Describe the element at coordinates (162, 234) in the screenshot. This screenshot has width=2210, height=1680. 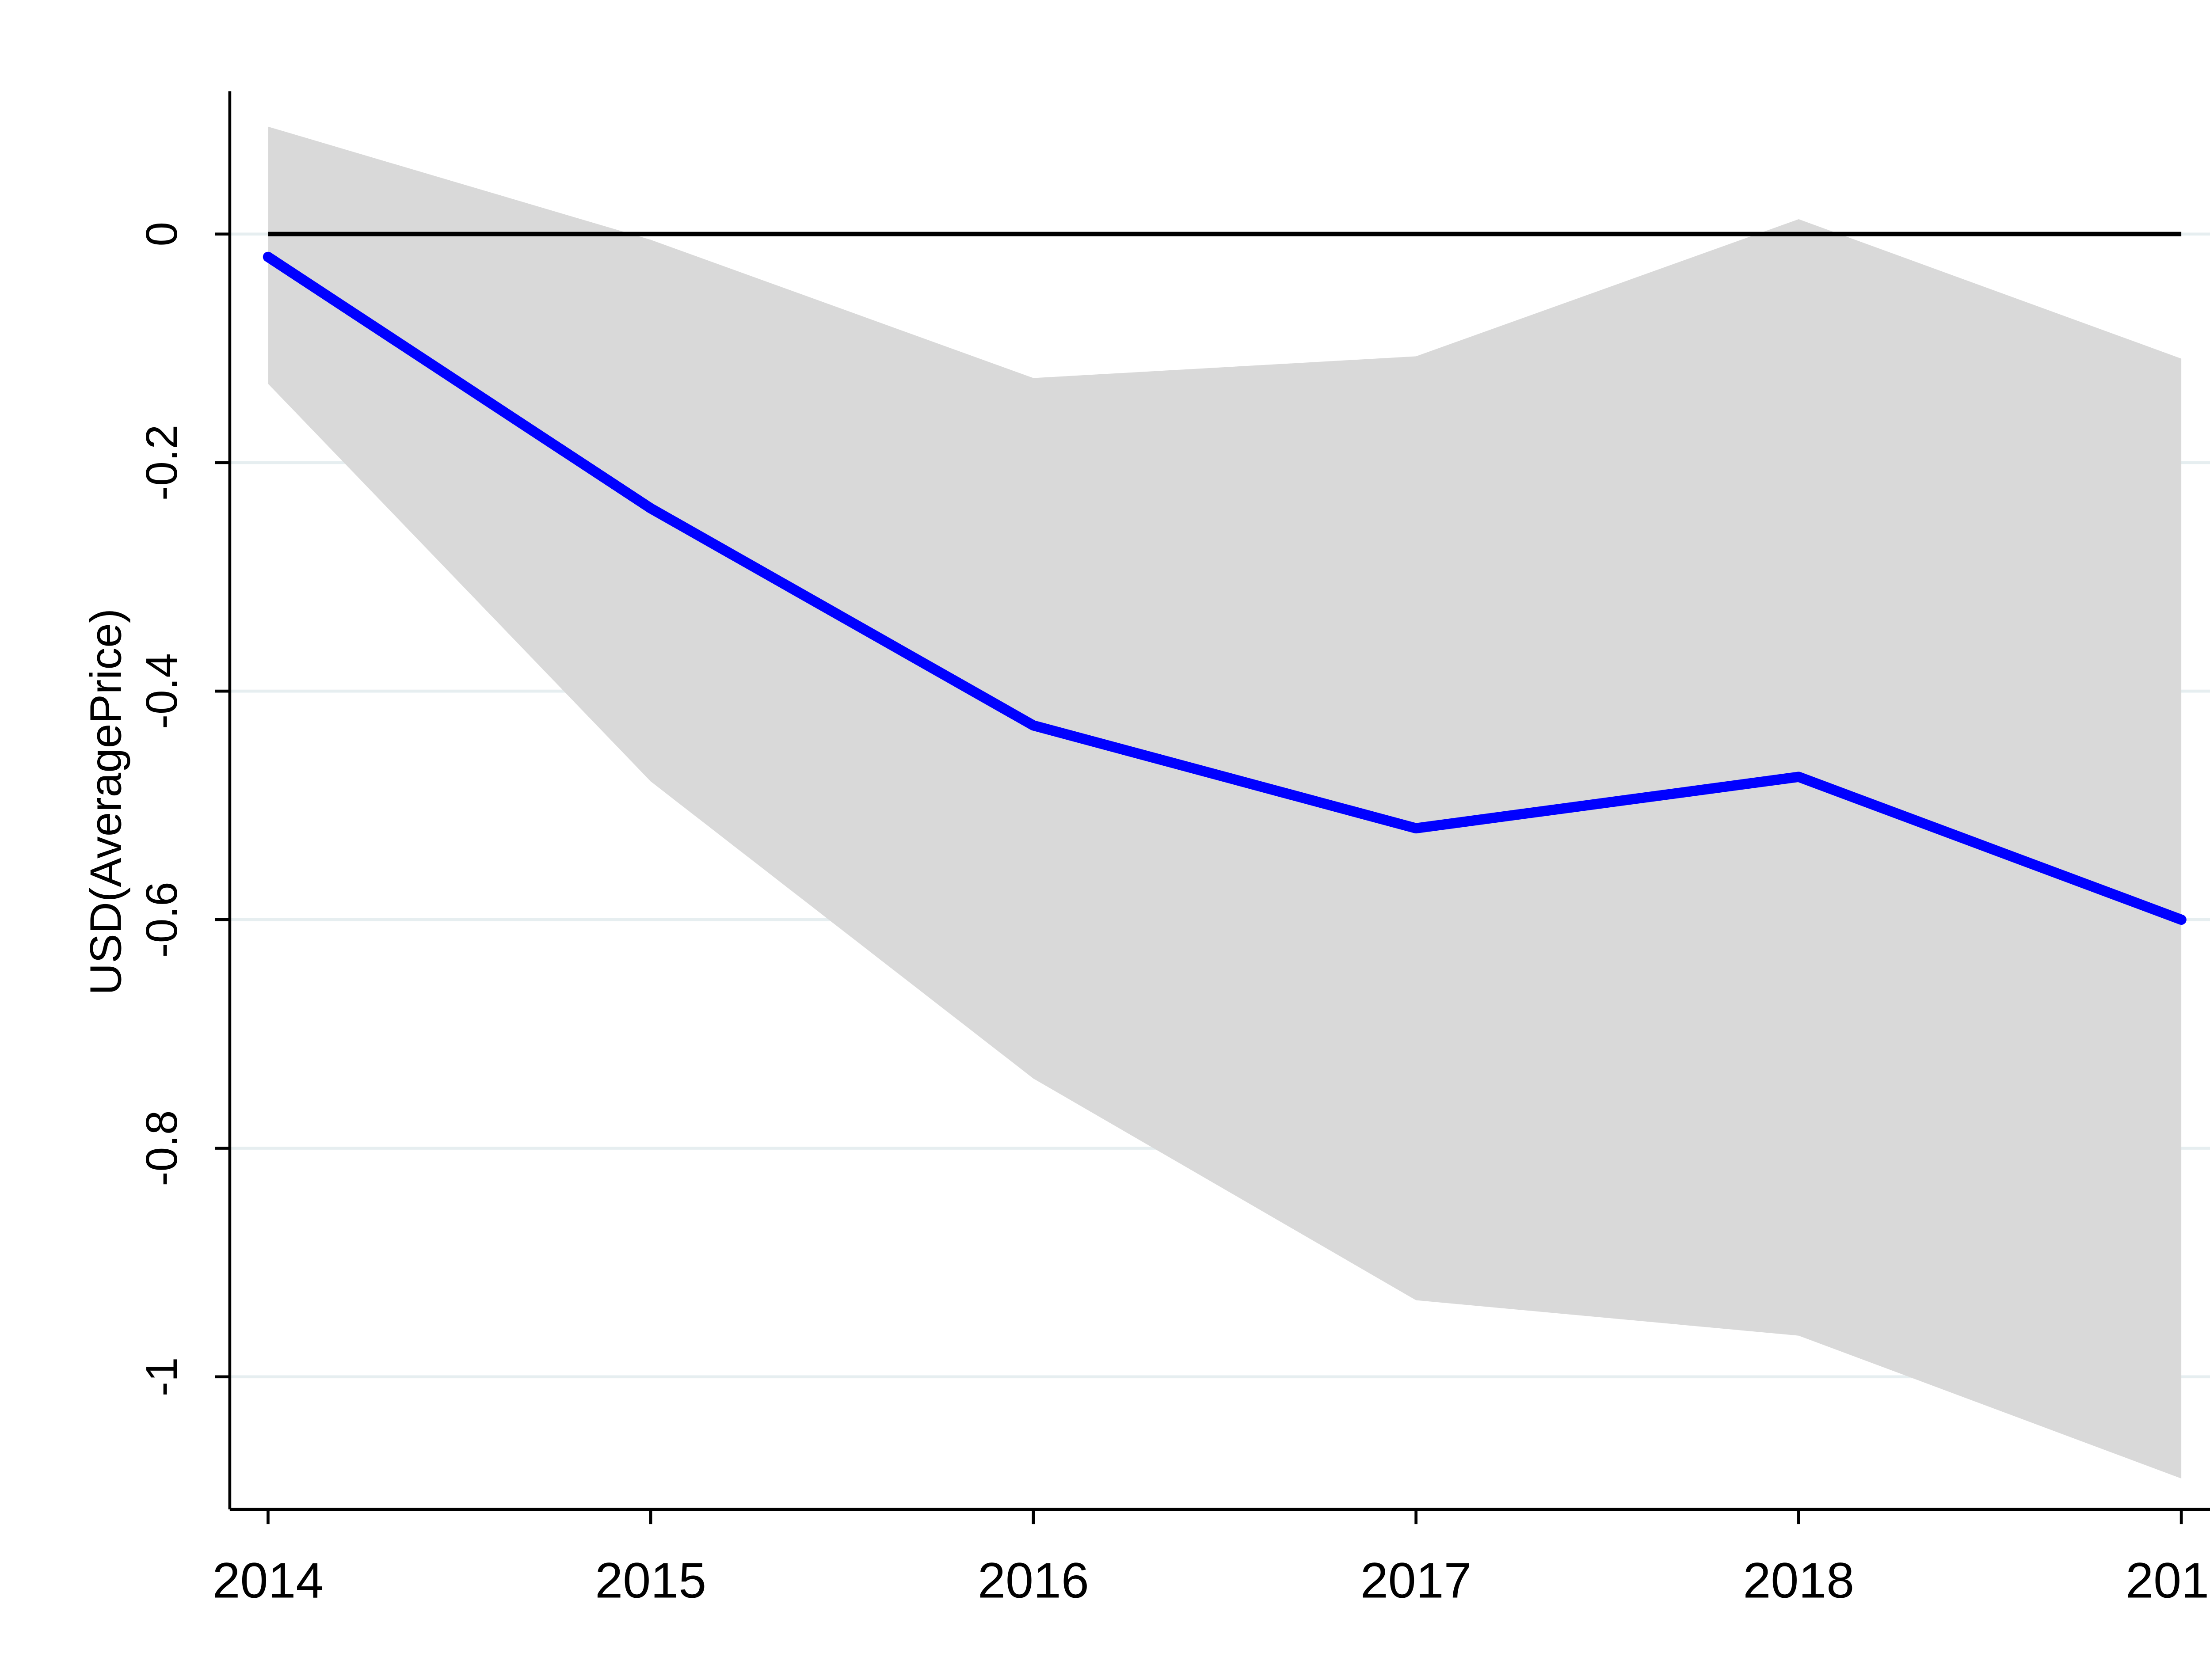
I see `y-tick-label: 0` at that location.